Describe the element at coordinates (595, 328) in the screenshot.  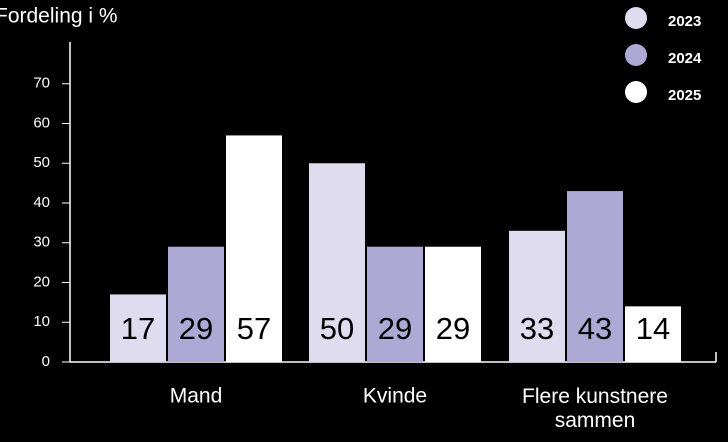
I see `value-label: 43` at that location.